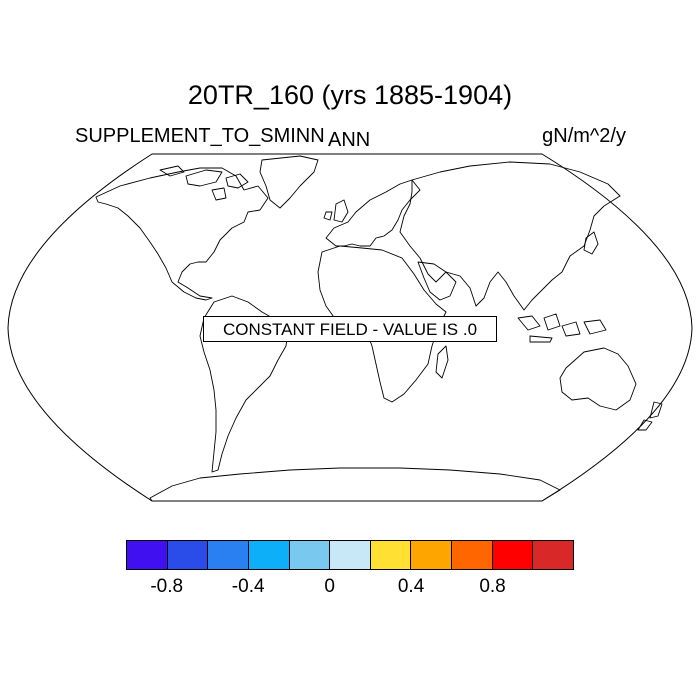 Image resolution: width=700 pixels, height=700 pixels. Describe the element at coordinates (591, 243) in the screenshot. I see `coastline-japan` at that location.